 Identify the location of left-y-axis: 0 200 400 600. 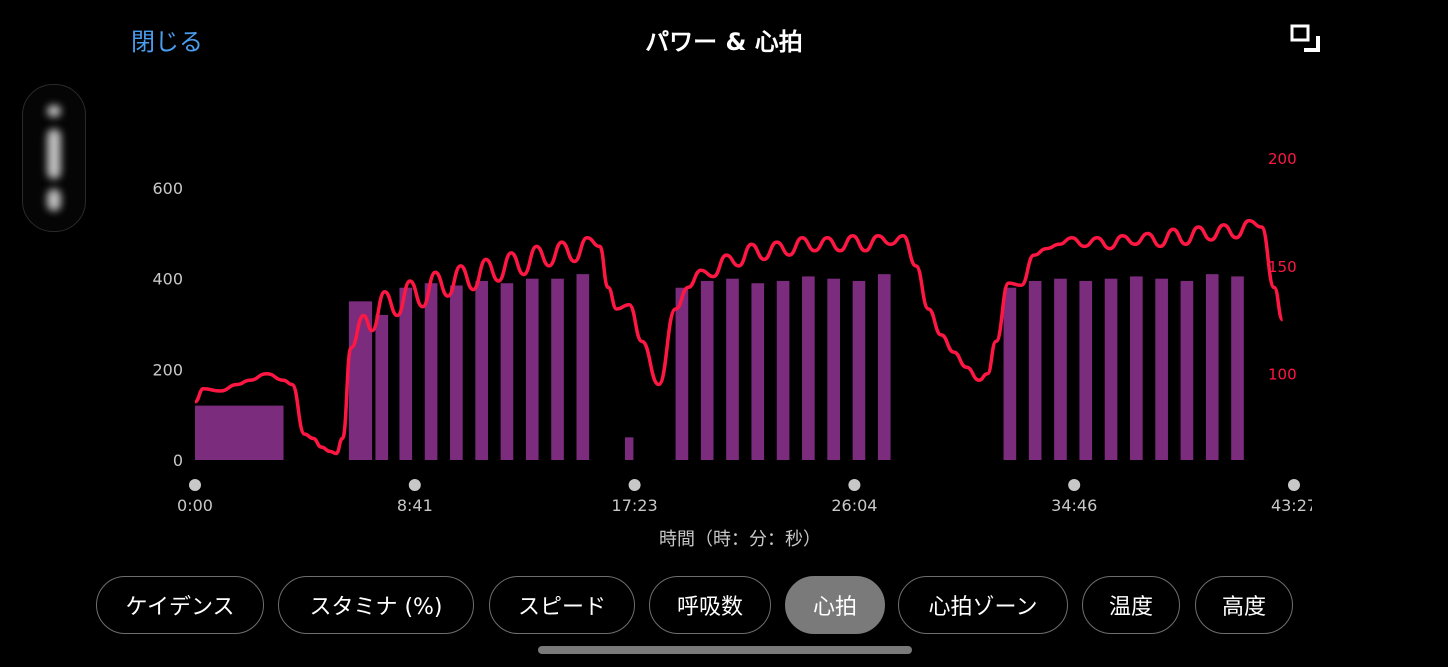
(167, 324).